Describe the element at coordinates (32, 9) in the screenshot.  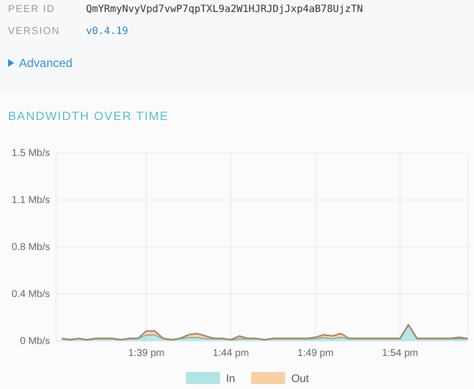
I see `text: PEER ID` at that location.